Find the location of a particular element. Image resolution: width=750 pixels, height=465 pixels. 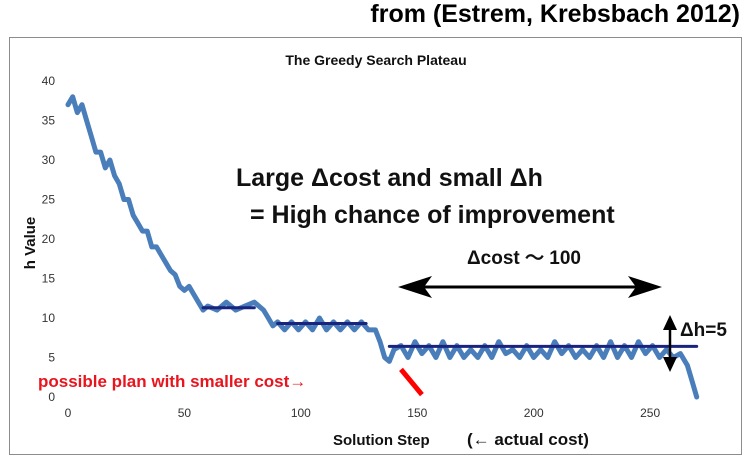

annotation-high-chance: = High chance of improvement is located at coordinates (432, 215).